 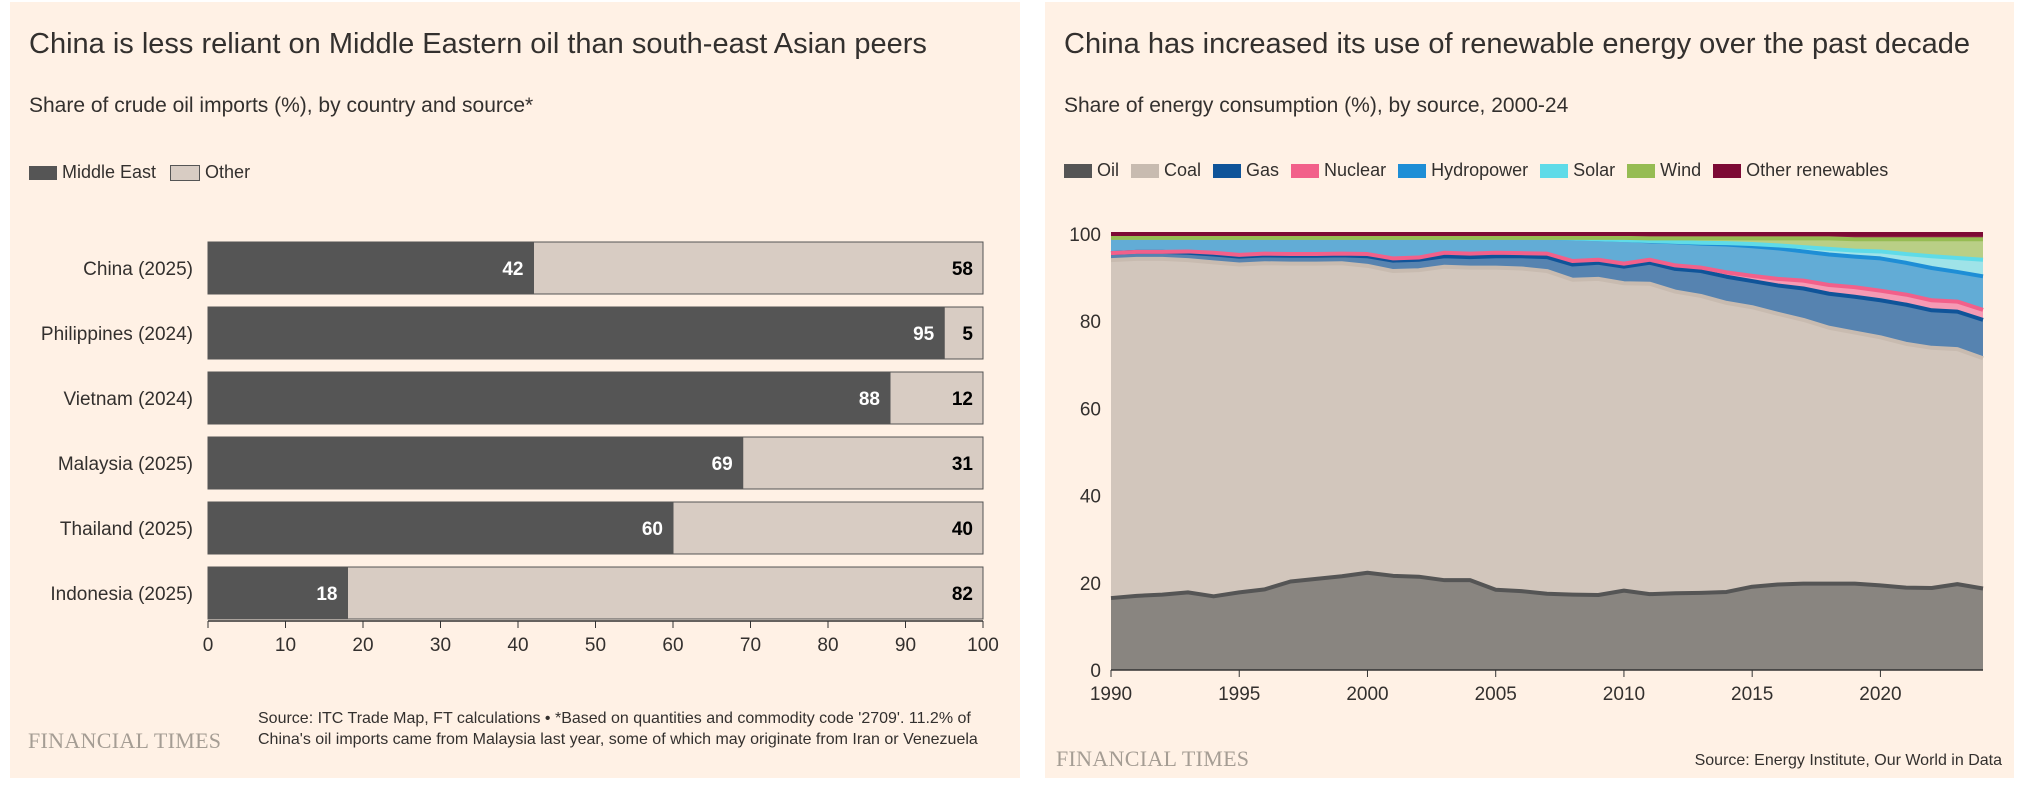 What do you see at coordinates (208, 645) in the screenshot?
I see `x-tick-label: 0` at bounding box center [208, 645].